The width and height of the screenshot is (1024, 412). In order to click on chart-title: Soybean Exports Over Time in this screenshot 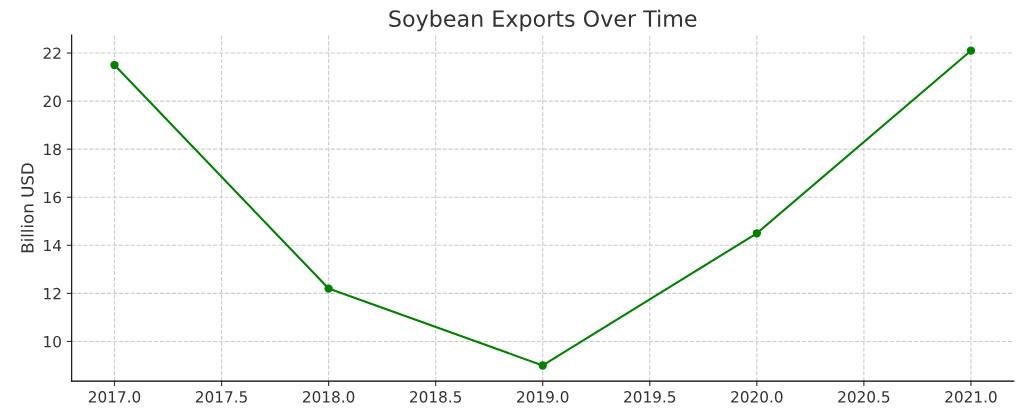, I will do `click(543, 20)`.